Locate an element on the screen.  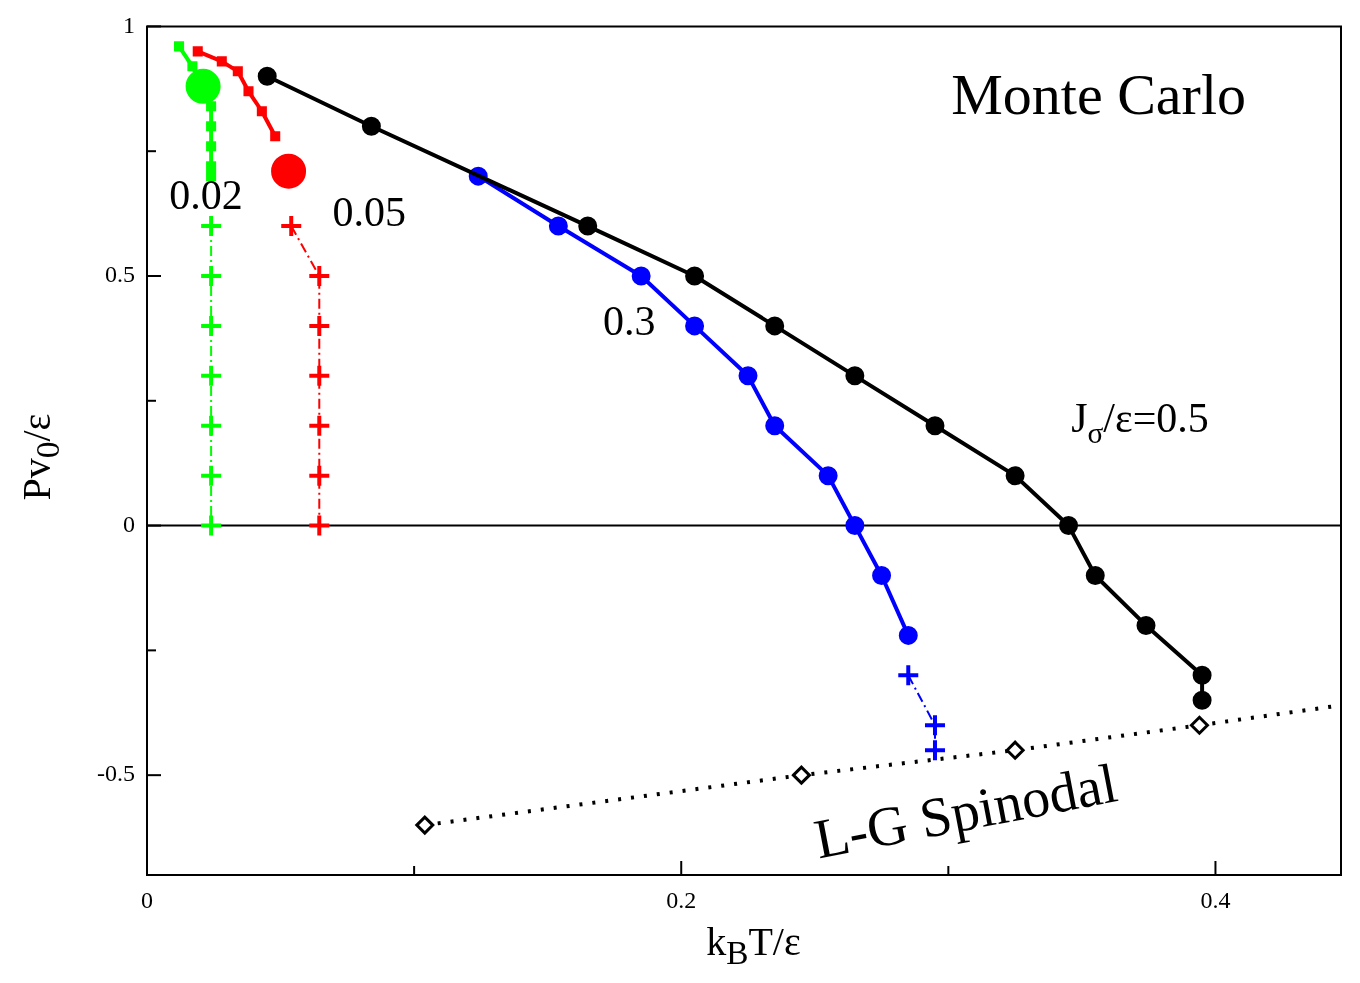
x-tick-label: 0.4 is located at coordinates (1215, 899).